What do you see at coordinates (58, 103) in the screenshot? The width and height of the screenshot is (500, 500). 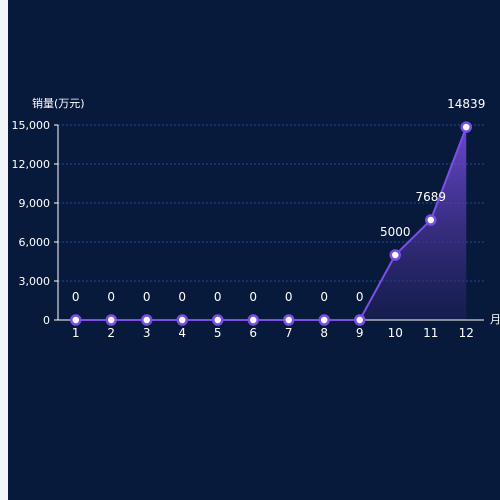 I see `y-axis-label: 销量(万元)` at bounding box center [58, 103].